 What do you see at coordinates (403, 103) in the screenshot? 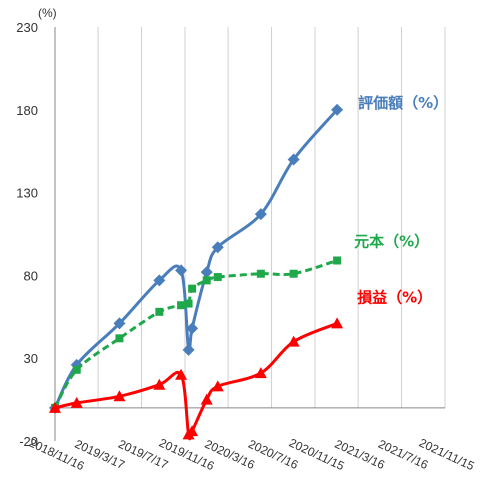
I see `series-label: 評価額（%）` at bounding box center [403, 103].